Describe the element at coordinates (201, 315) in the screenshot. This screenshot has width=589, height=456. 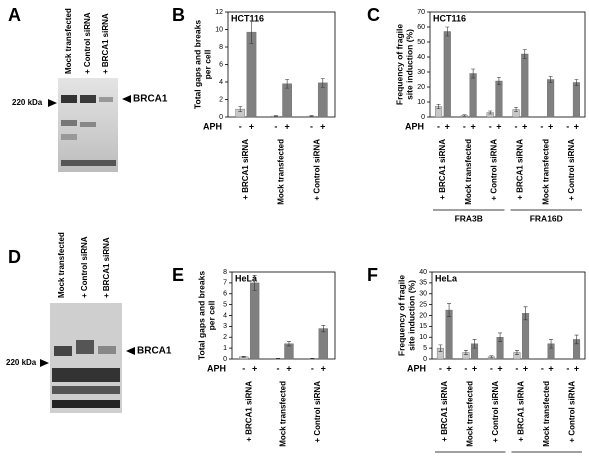
I see `y-axis-label: Total gaps and breaks` at that location.